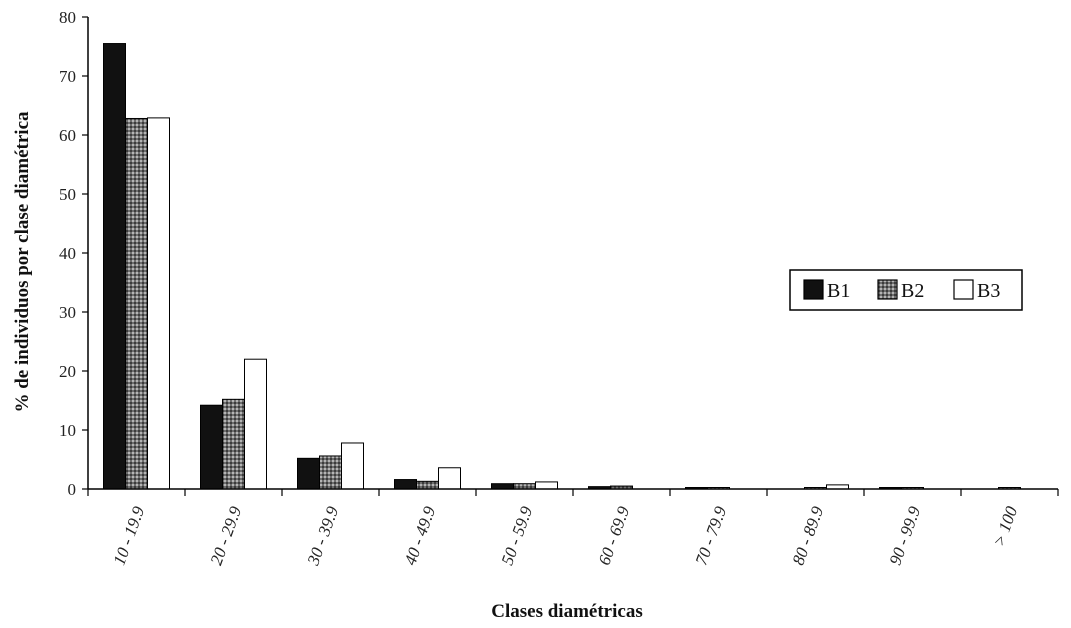  I want to click on x-tick-label: 80 - 89.9, so click(808, 535).